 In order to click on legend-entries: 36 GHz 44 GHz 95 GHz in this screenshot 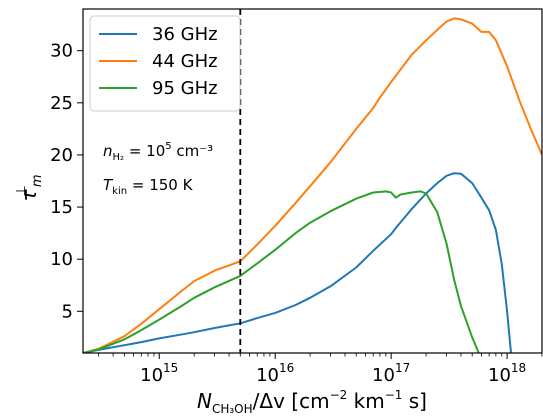, I will do `click(158, 61)`.